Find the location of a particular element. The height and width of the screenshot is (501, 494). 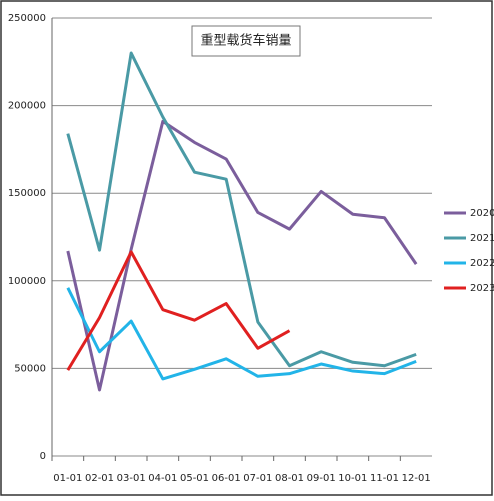

y-tick-label: 0 is located at coordinates (43, 456).